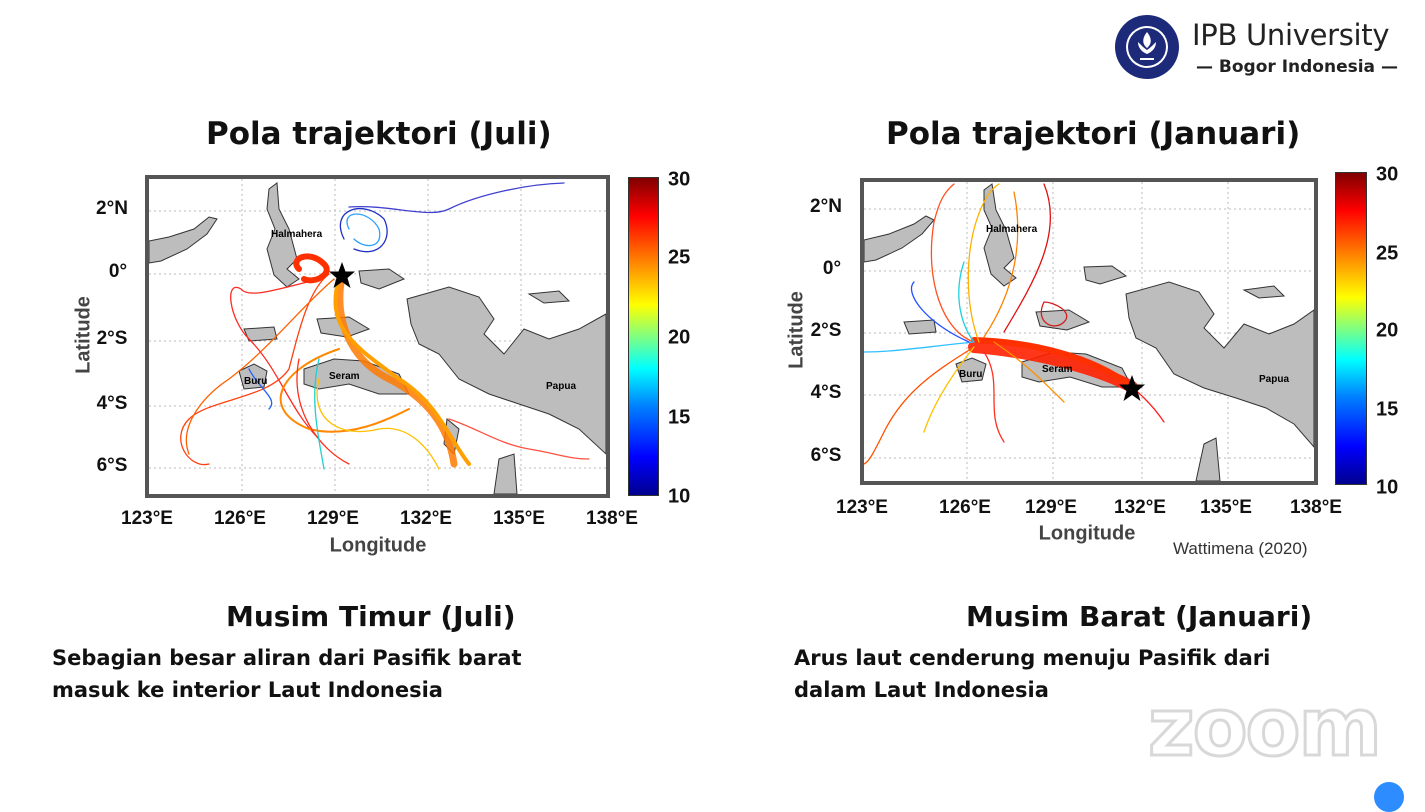  I want to click on right-cb-tick: 15, so click(1387, 409).